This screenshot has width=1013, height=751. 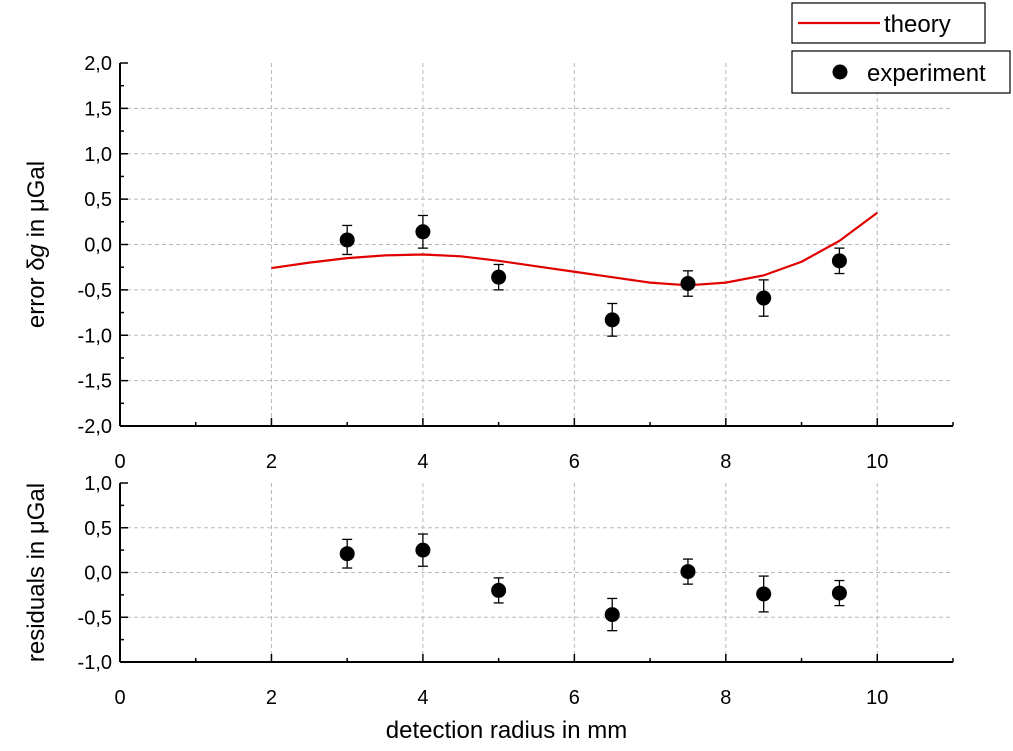 I want to click on top-theory-line, so click(x=574, y=249).